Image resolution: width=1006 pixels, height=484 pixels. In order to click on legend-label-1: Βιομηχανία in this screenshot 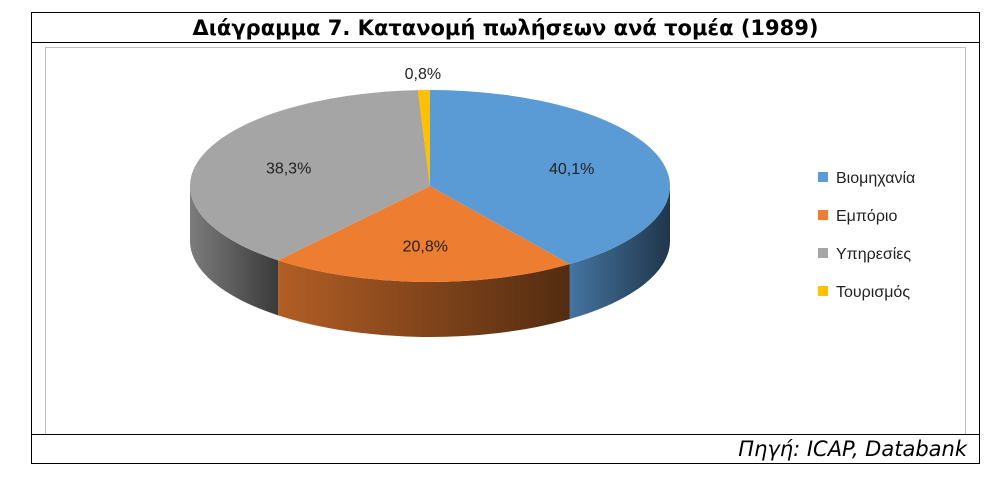, I will do `click(875, 178)`.